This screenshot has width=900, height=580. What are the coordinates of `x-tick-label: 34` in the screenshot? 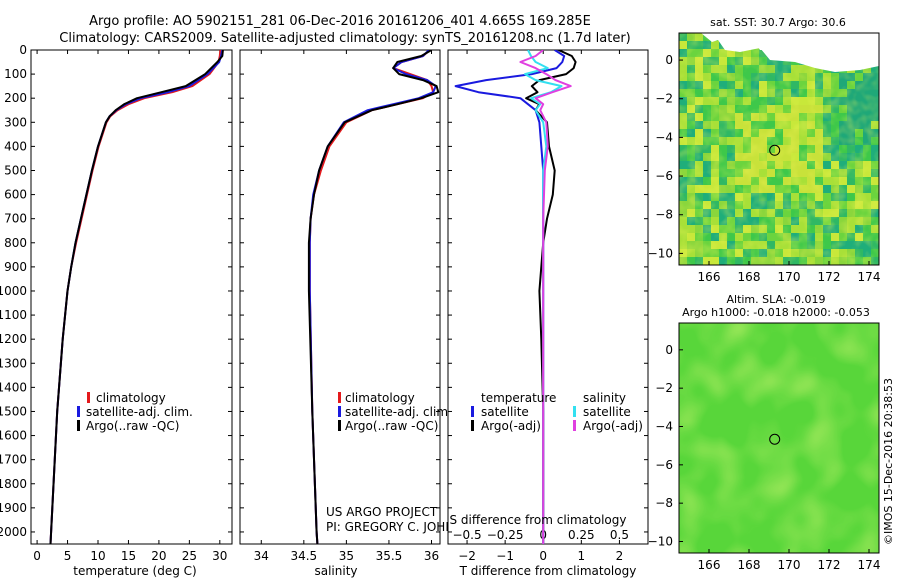 It's located at (261, 556).